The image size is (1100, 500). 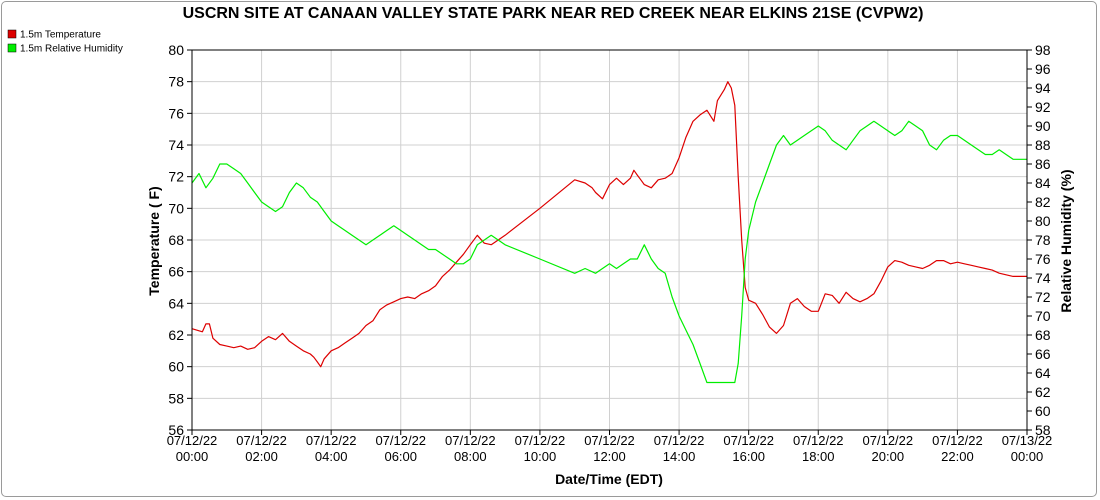 I want to click on y-right-tick-label: 60, so click(x=1043, y=411).